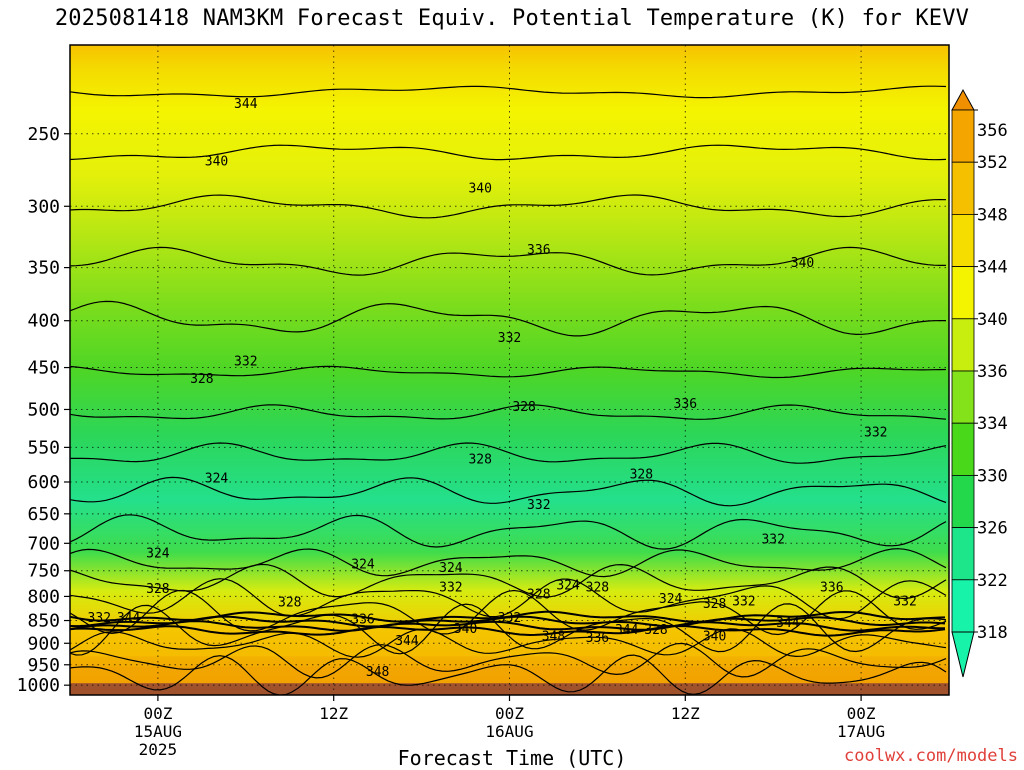  I want to click on y-tick-label: 900, so click(43, 643).